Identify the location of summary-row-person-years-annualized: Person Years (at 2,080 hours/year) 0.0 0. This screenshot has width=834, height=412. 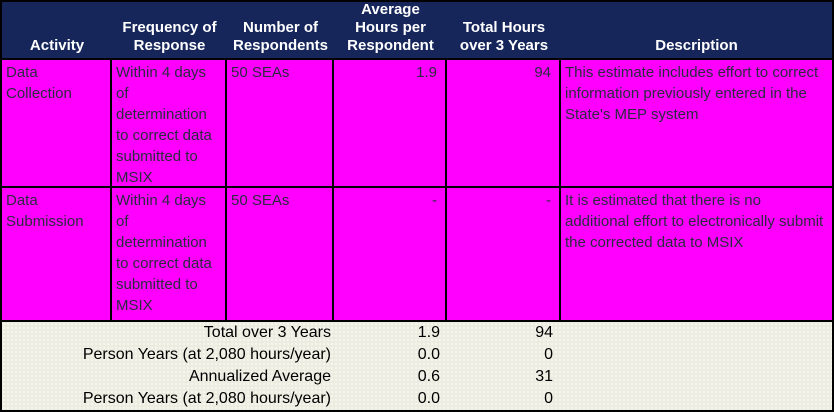
(417, 399).